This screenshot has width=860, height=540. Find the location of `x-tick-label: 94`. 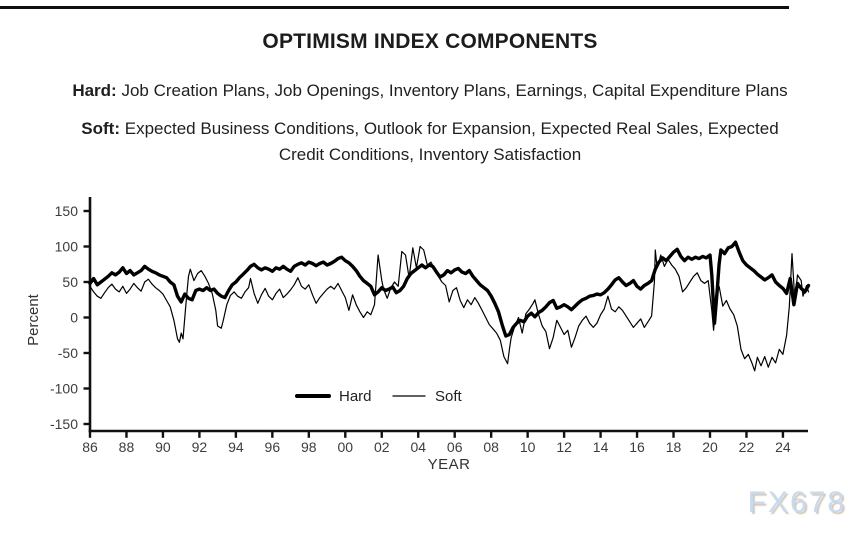

x-tick-label: 94 is located at coordinates (236, 447).